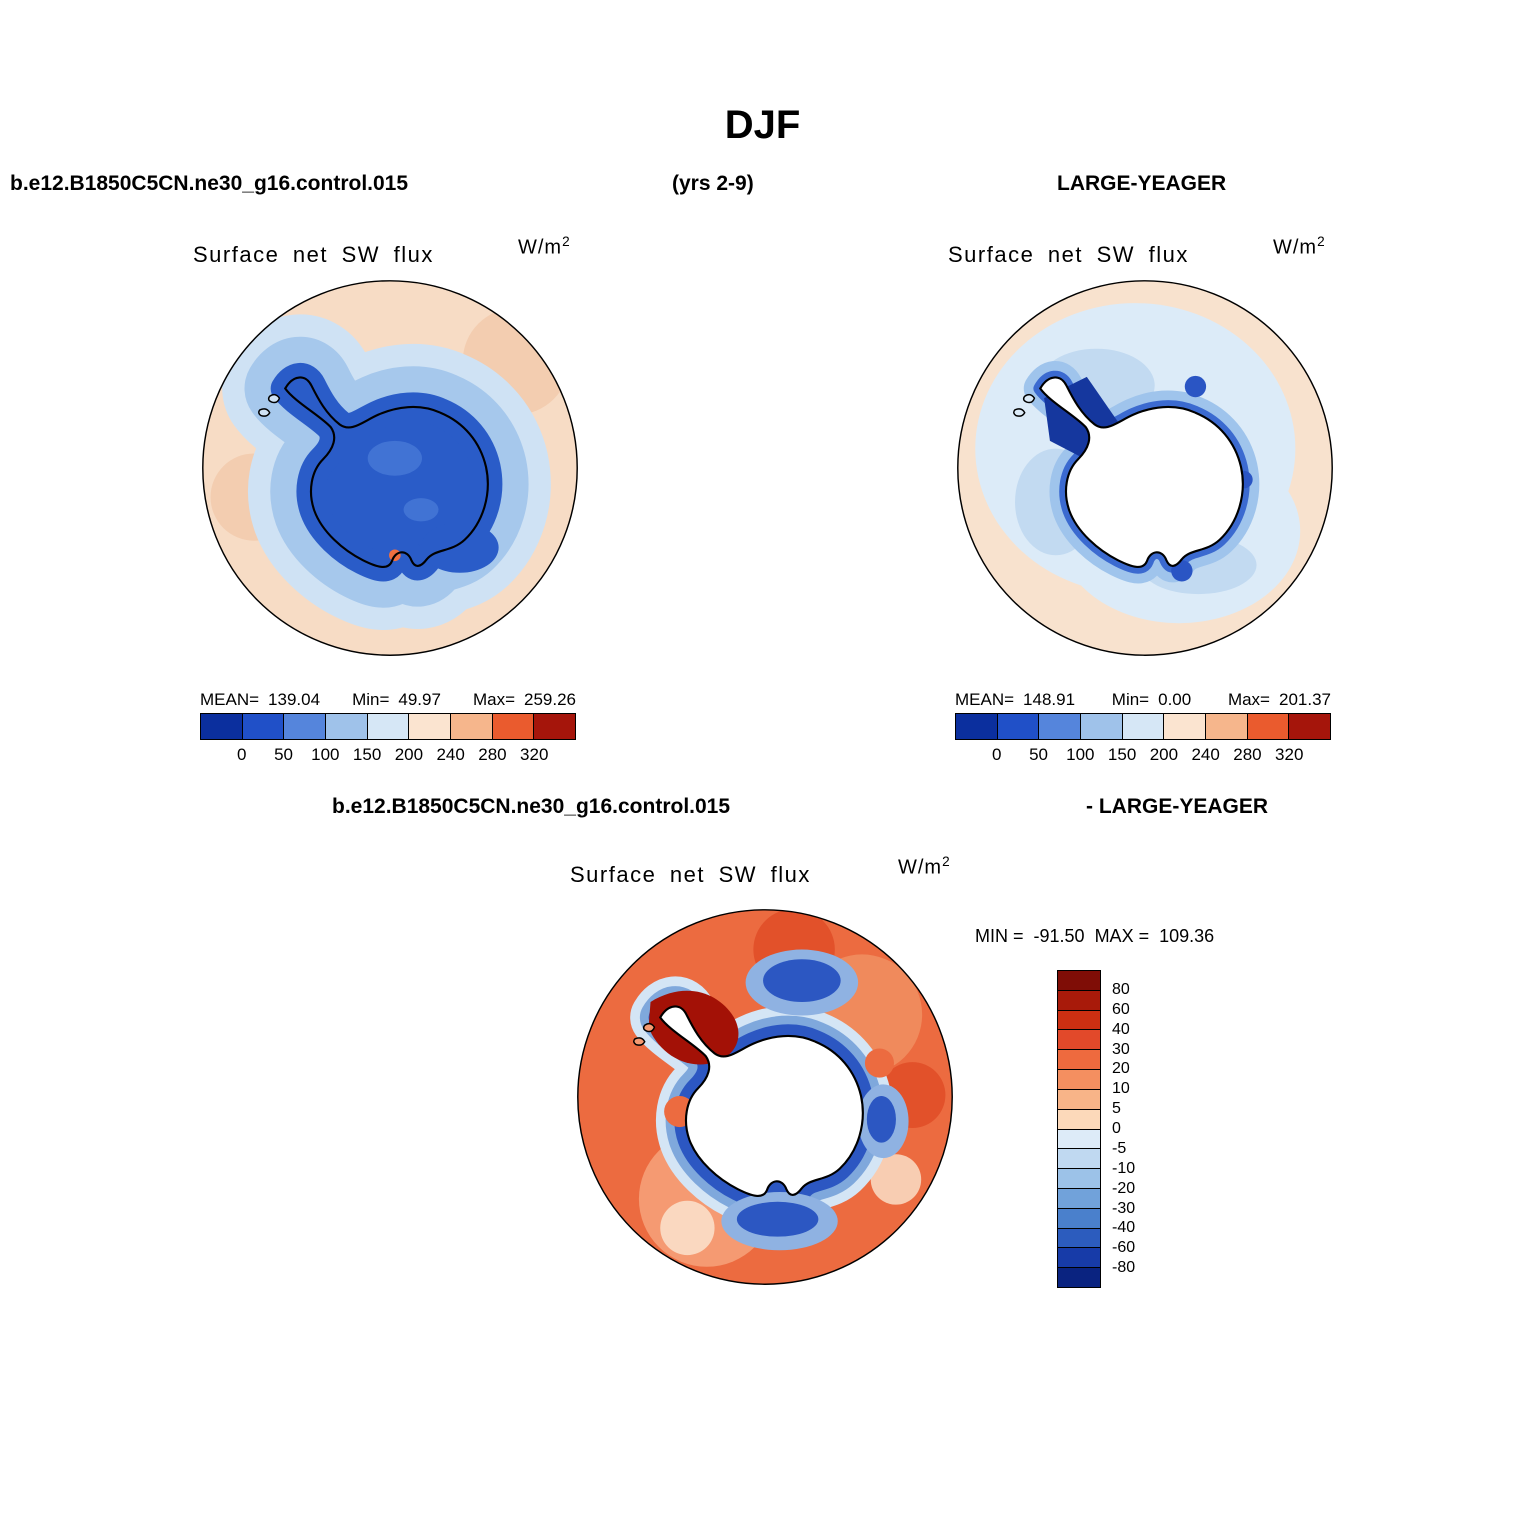 Image resolution: width=1525 pixels, height=1525 pixels. Describe the element at coordinates (540, 247) in the screenshot. I see `model-units-base: W/m` at that location.